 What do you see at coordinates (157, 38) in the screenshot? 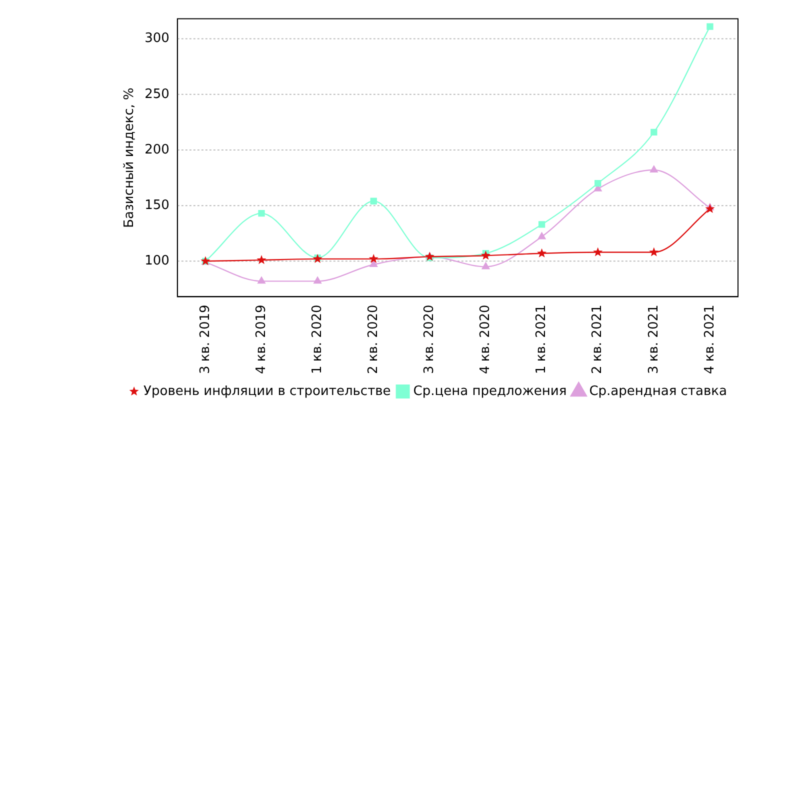
I see `y-tick-label: 300` at bounding box center [157, 38].